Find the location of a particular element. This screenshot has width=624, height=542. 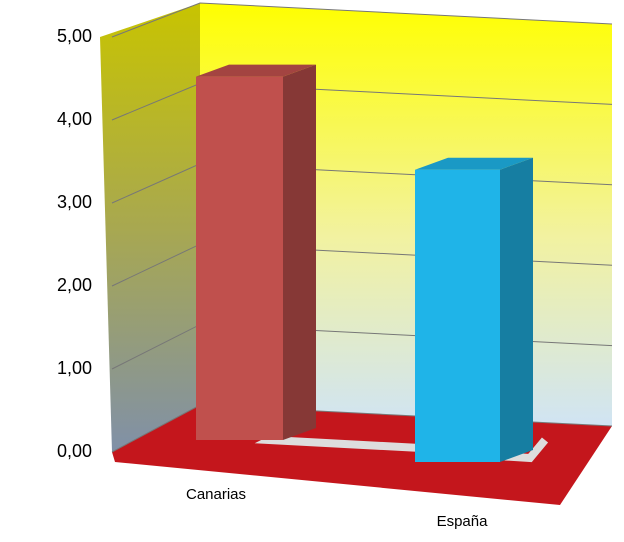

left-wall is located at coordinates (150, 227).